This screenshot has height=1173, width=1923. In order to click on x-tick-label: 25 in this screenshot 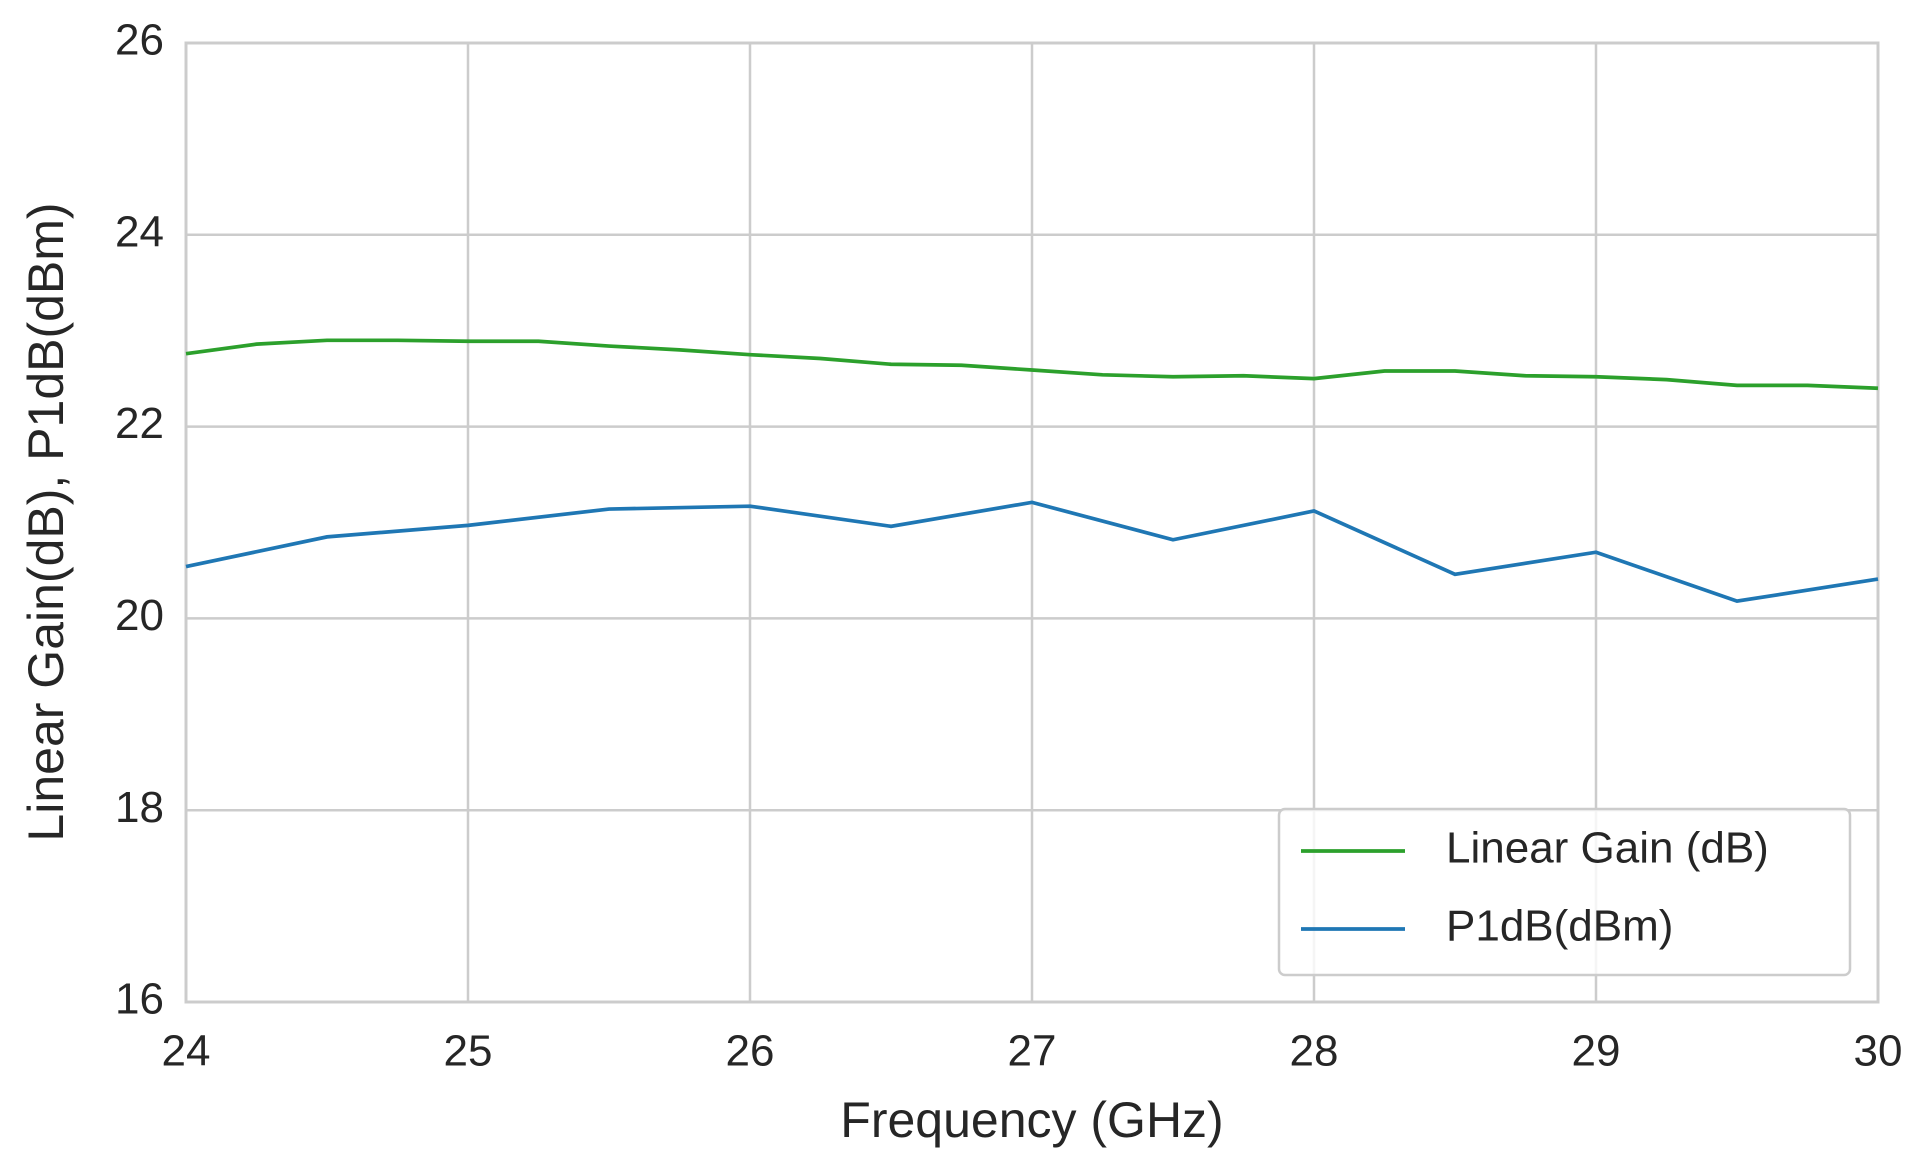, I will do `click(468, 1051)`.